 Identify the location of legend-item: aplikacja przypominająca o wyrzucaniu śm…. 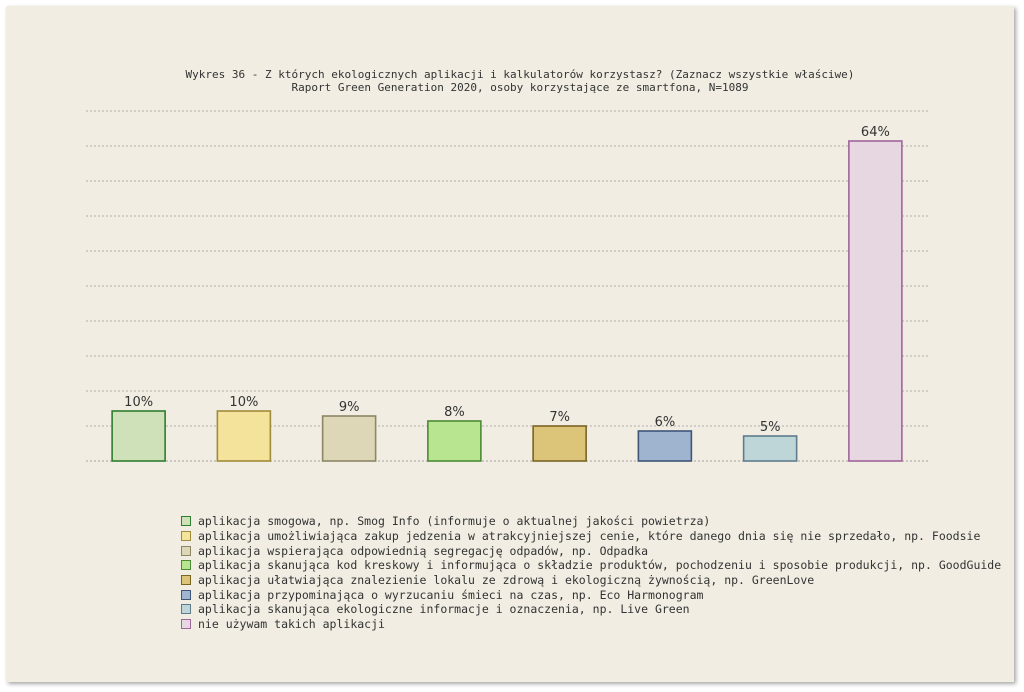
(591, 594).